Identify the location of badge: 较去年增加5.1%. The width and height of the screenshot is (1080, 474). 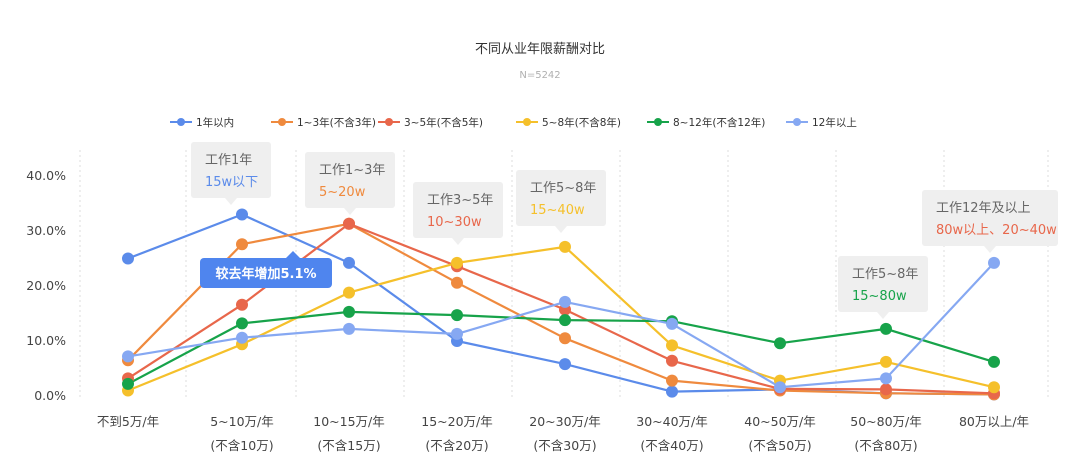
(266, 269).